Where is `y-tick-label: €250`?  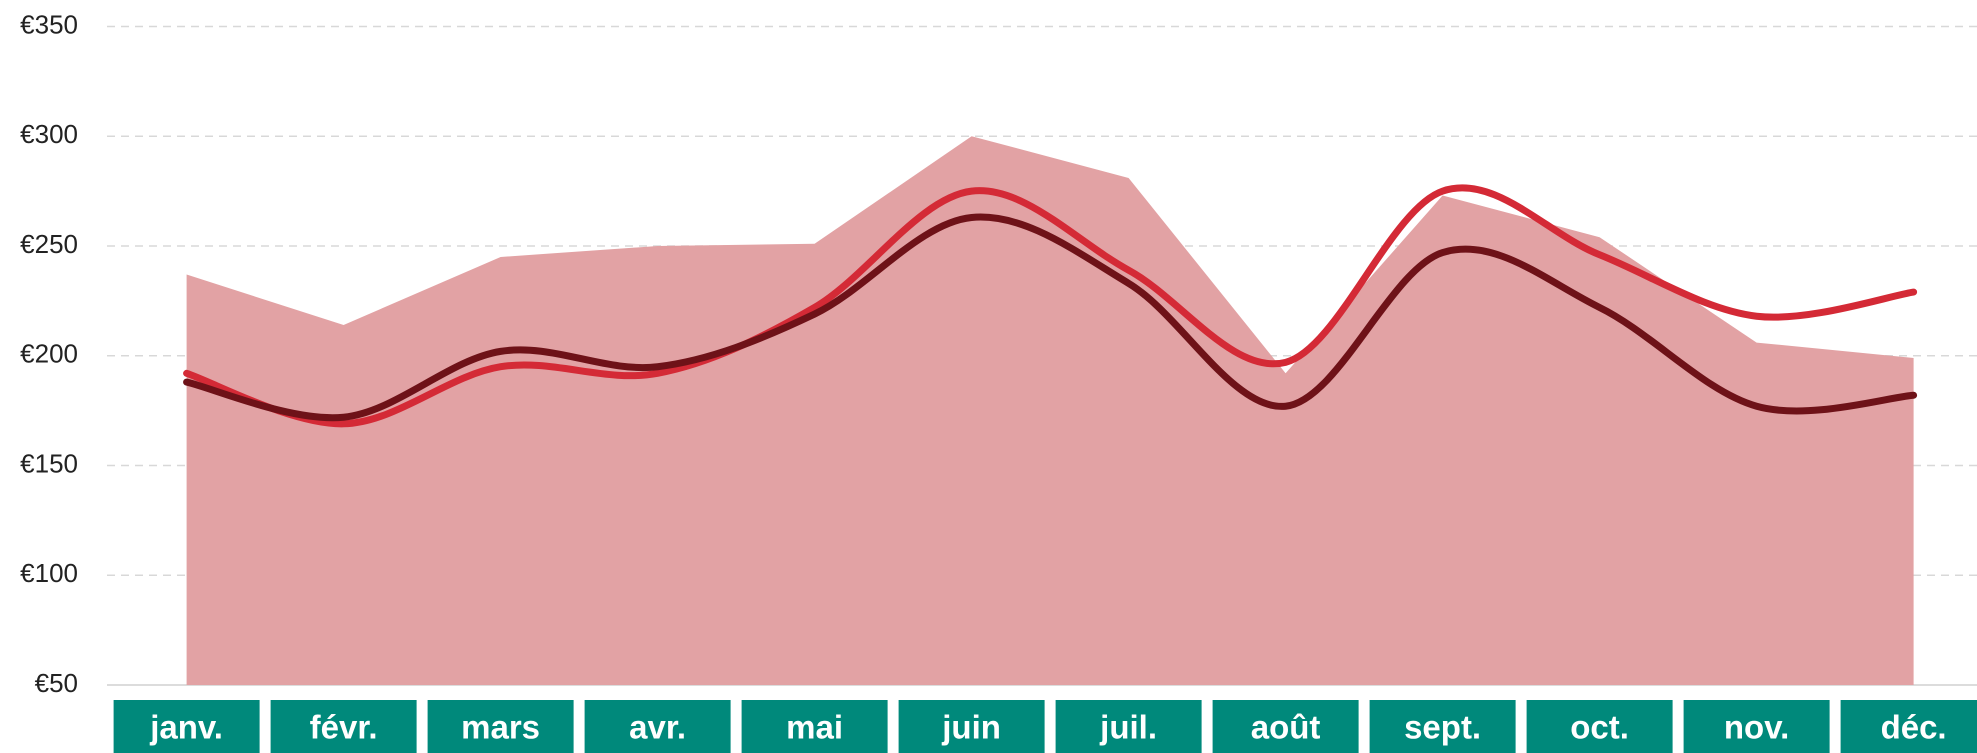
y-tick-label: €250 is located at coordinates (49, 244).